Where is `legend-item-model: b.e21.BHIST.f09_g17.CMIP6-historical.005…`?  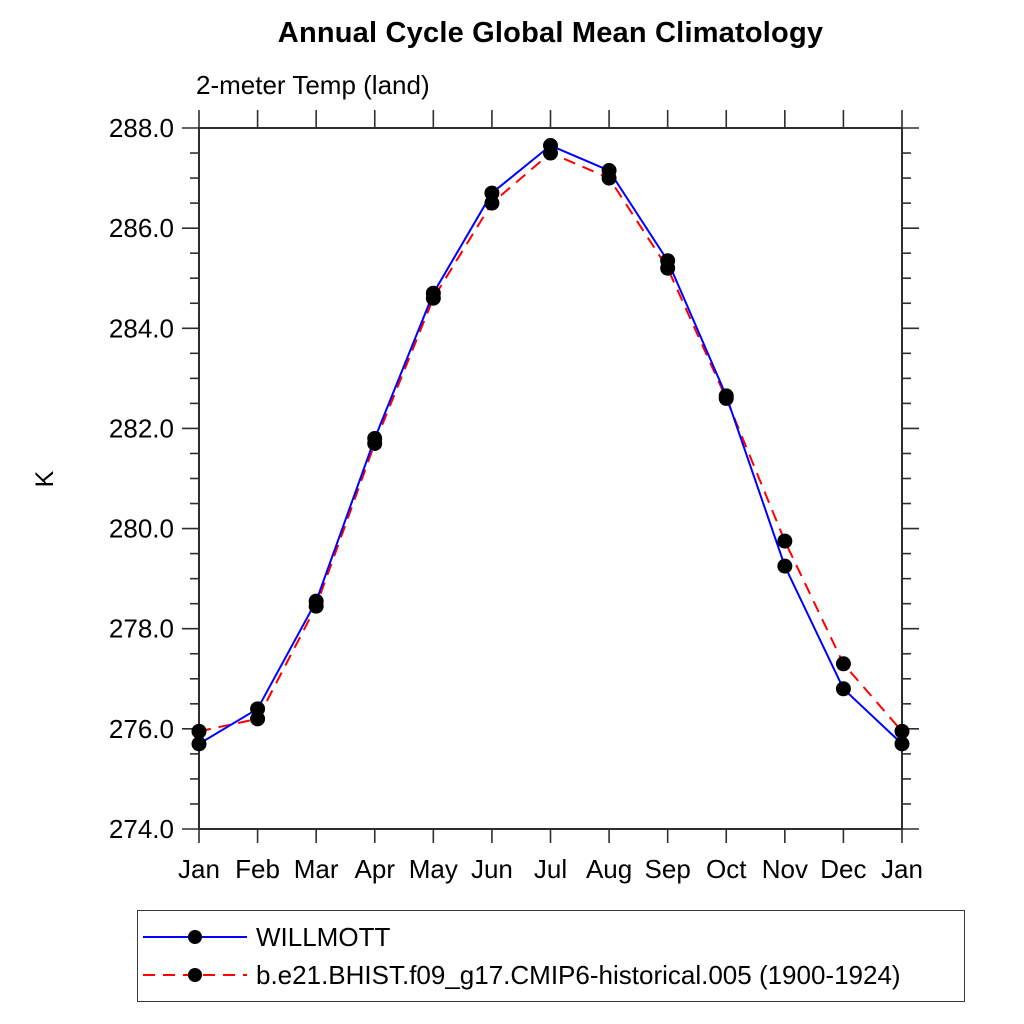
legend-item-model: b.e21.BHIST.f09_g17.CMIP6-historical.005… is located at coordinates (553, 974).